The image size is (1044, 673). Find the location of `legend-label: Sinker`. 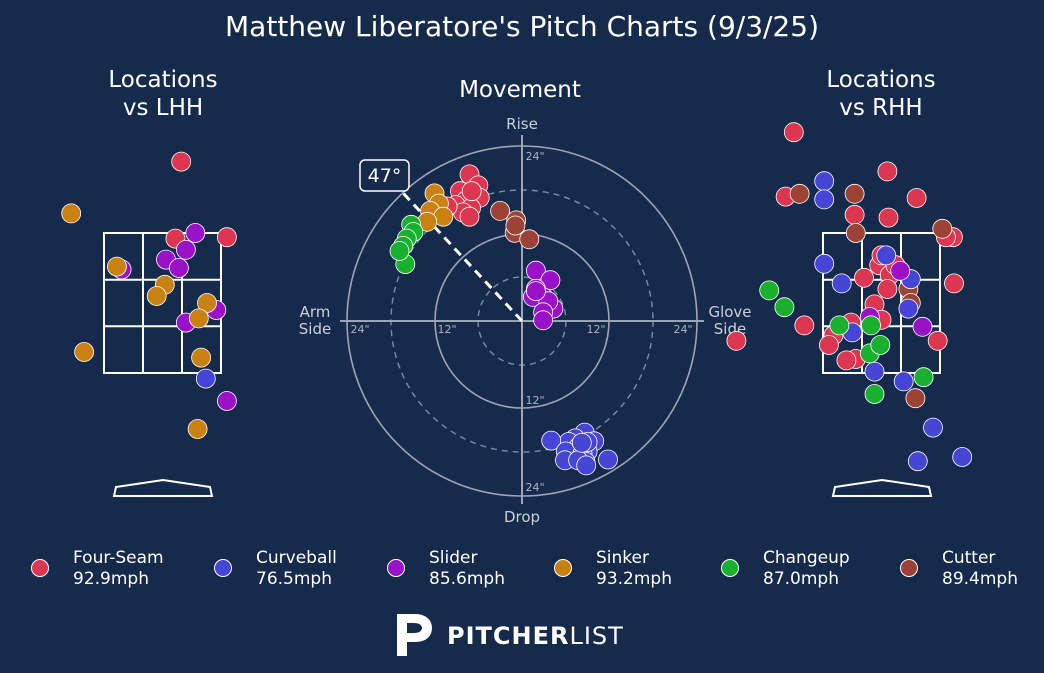

legend-label: Sinker is located at coordinates (622, 558).